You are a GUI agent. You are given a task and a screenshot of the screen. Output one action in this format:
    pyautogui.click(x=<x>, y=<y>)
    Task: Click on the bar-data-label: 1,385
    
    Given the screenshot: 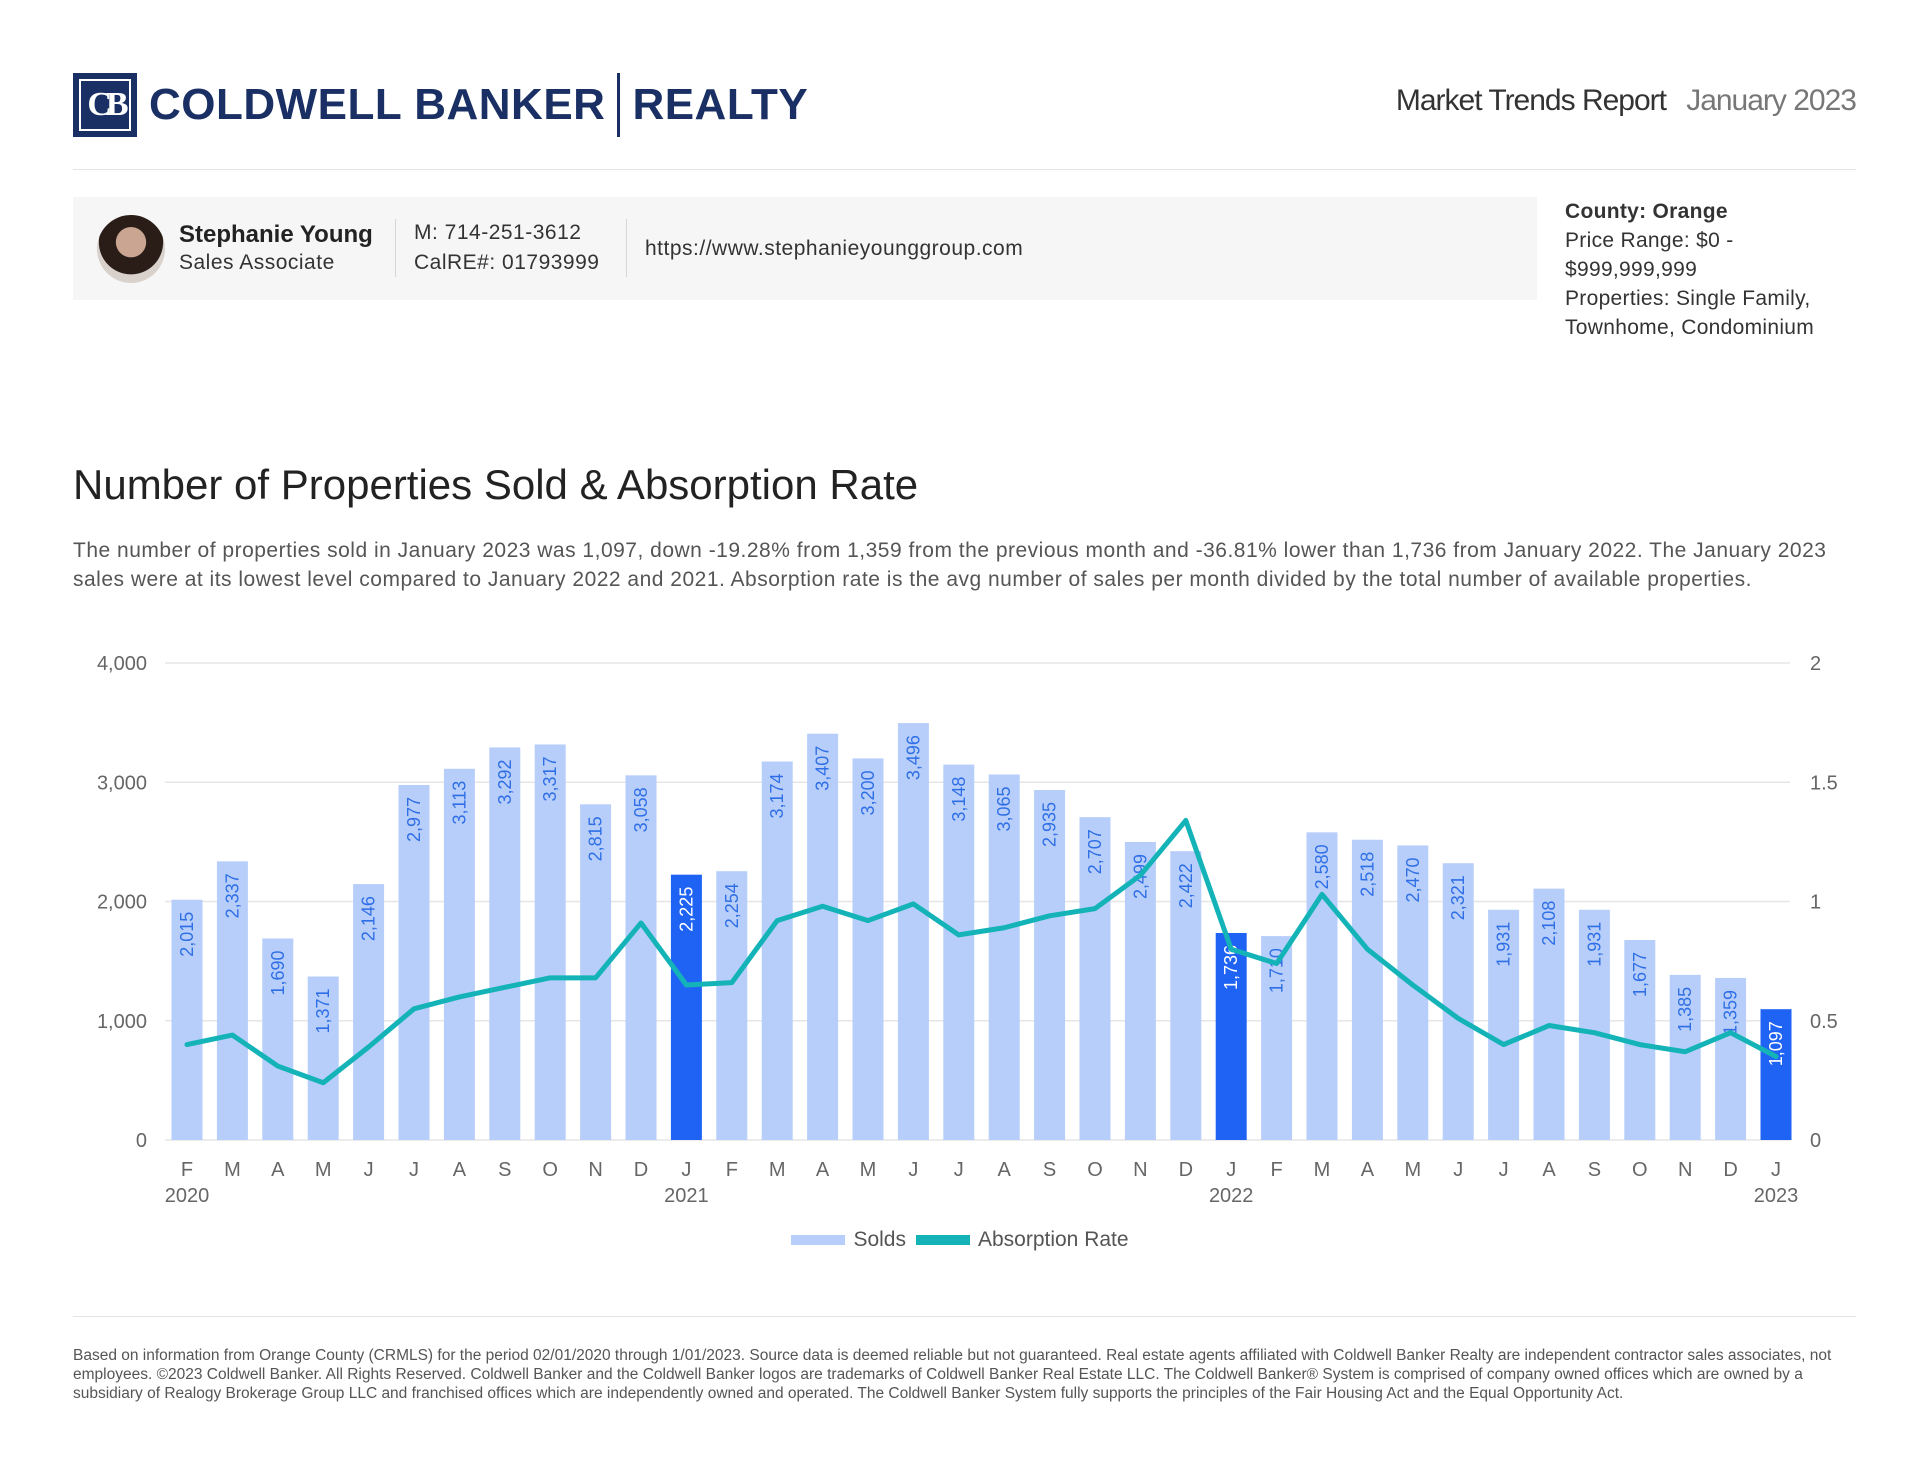 What is the action you would take?
    pyautogui.click(x=1685, y=1009)
    